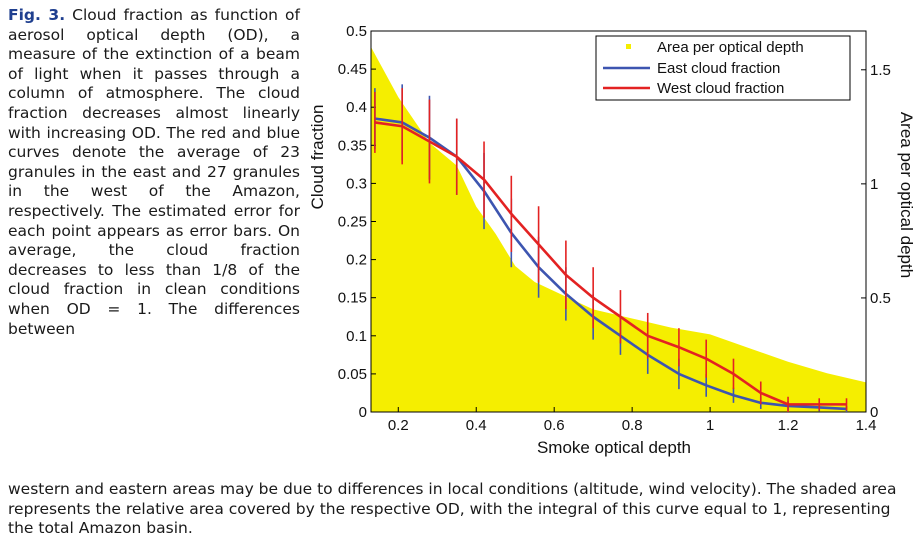  What do you see at coordinates (874, 412) in the screenshot?
I see `y2-tick-label: 0` at bounding box center [874, 412].